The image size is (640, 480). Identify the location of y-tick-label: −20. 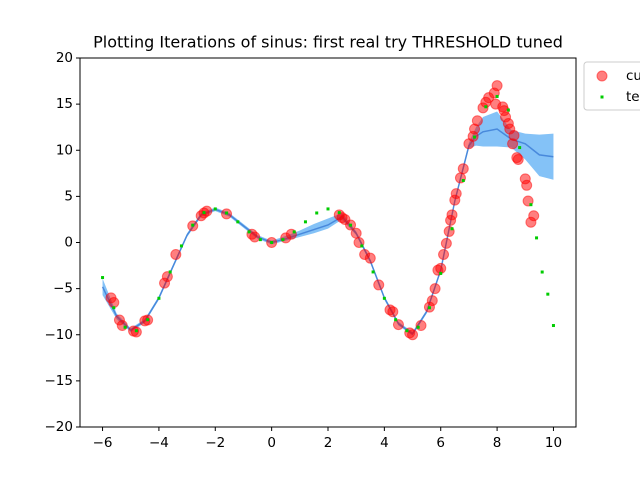
(59, 427).